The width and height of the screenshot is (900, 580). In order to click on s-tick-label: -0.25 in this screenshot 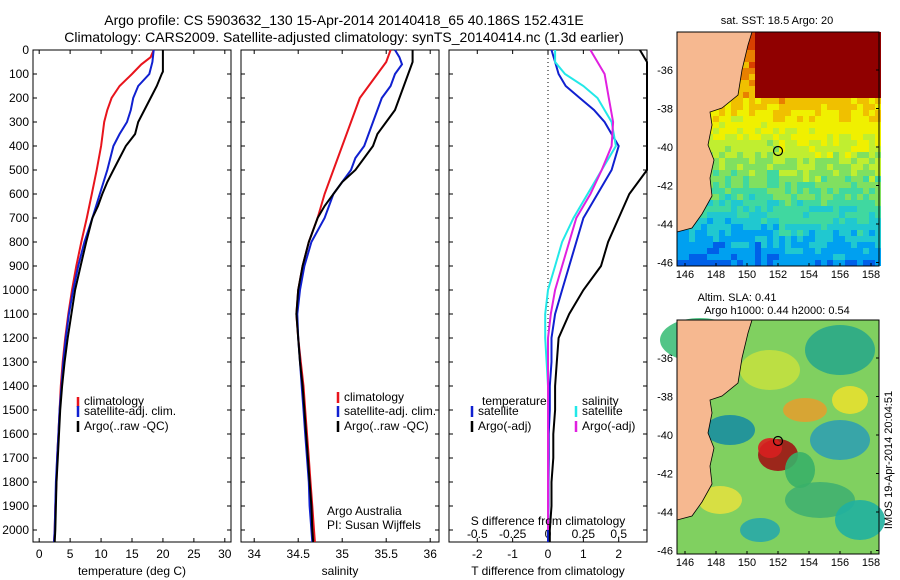, I will do `click(513, 534)`.